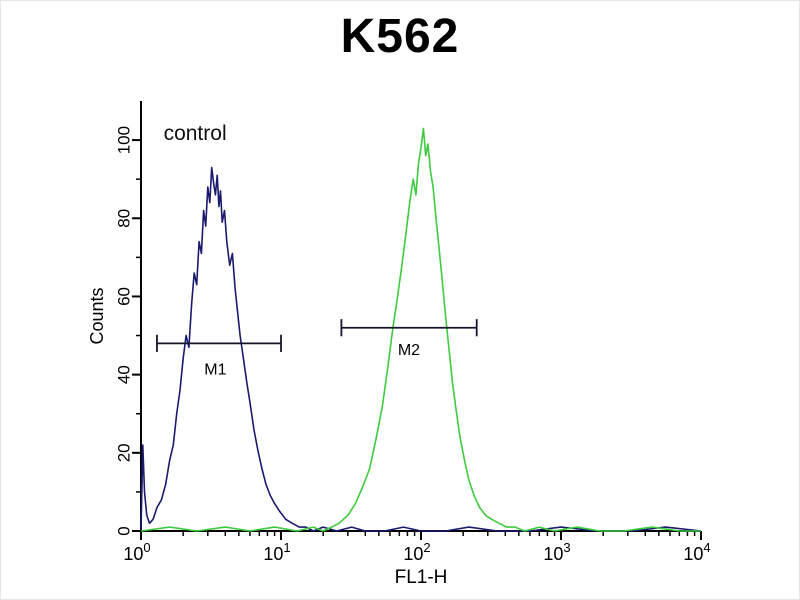 The height and width of the screenshot is (600, 800). Describe the element at coordinates (123, 140) in the screenshot. I see `y-tick-label: 100` at that location.